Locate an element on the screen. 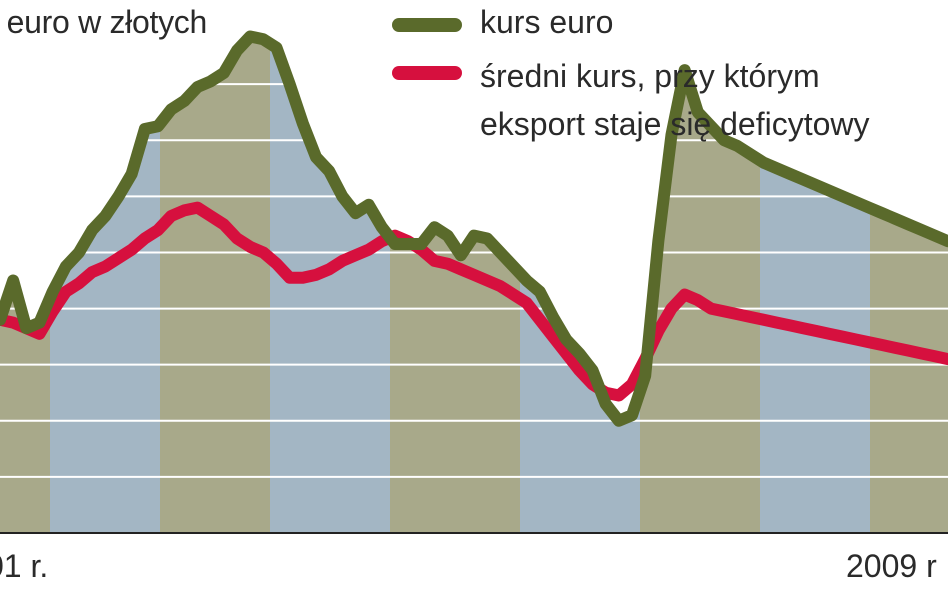 This screenshot has width=948, height=593. legend-swatch-sredni-kurs is located at coordinates (427, 73).